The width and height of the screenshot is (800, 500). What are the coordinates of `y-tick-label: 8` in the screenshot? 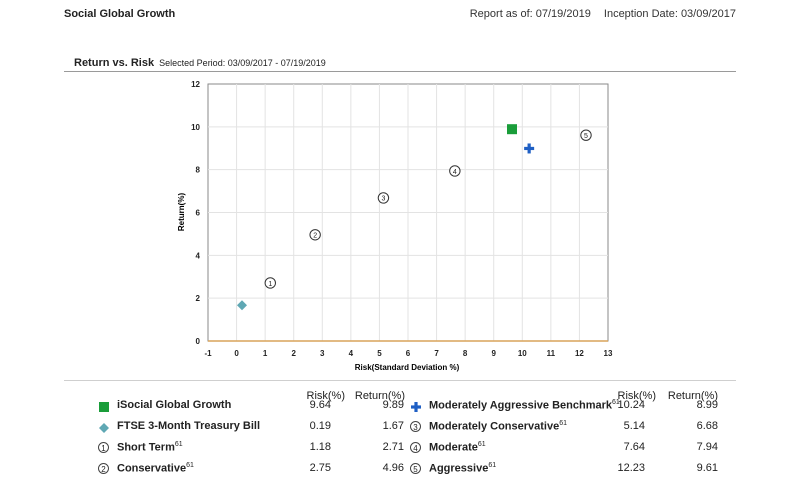 It's located at (198, 170).